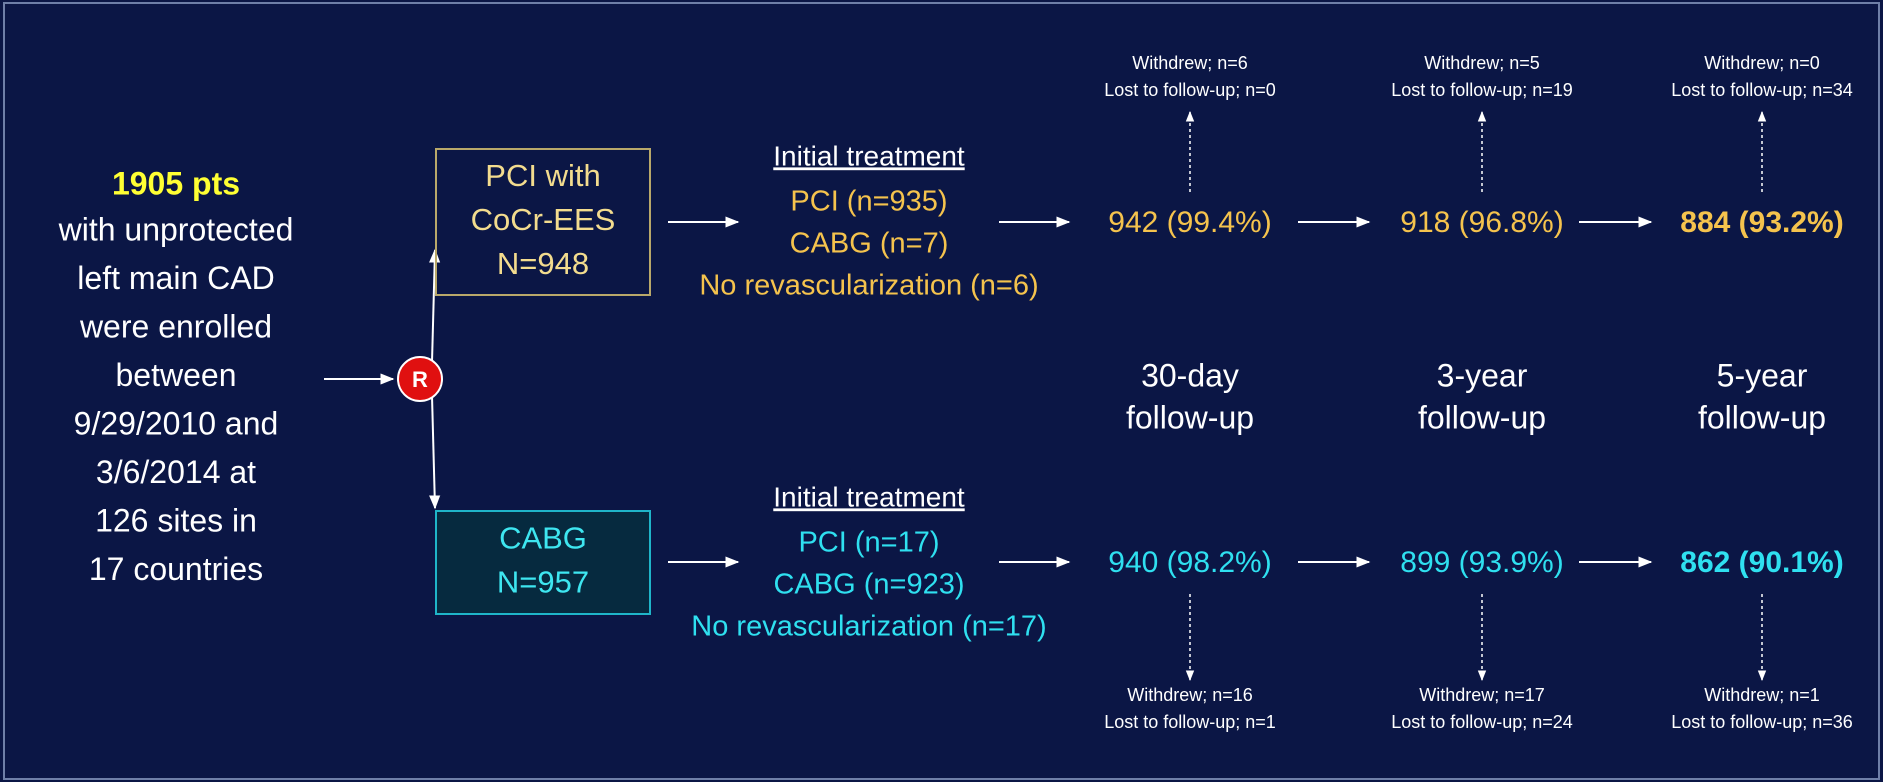 The height and width of the screenshot is (782, 1883). I want to click on dropout-note: Withdrew; n=0, so click(1762, 63).